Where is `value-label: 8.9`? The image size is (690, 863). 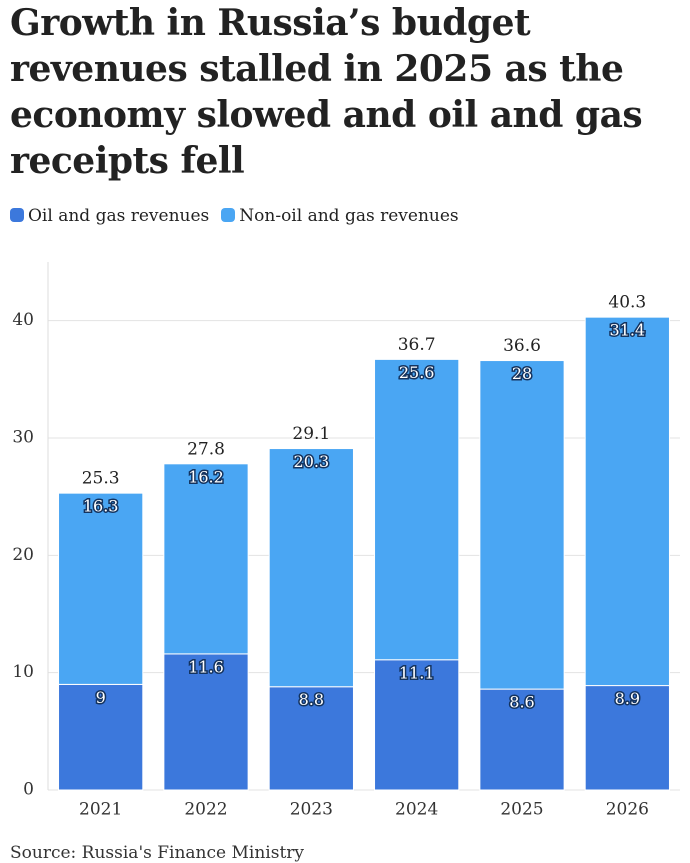 value-label: 8.9 is located at coordinates (627, 698).